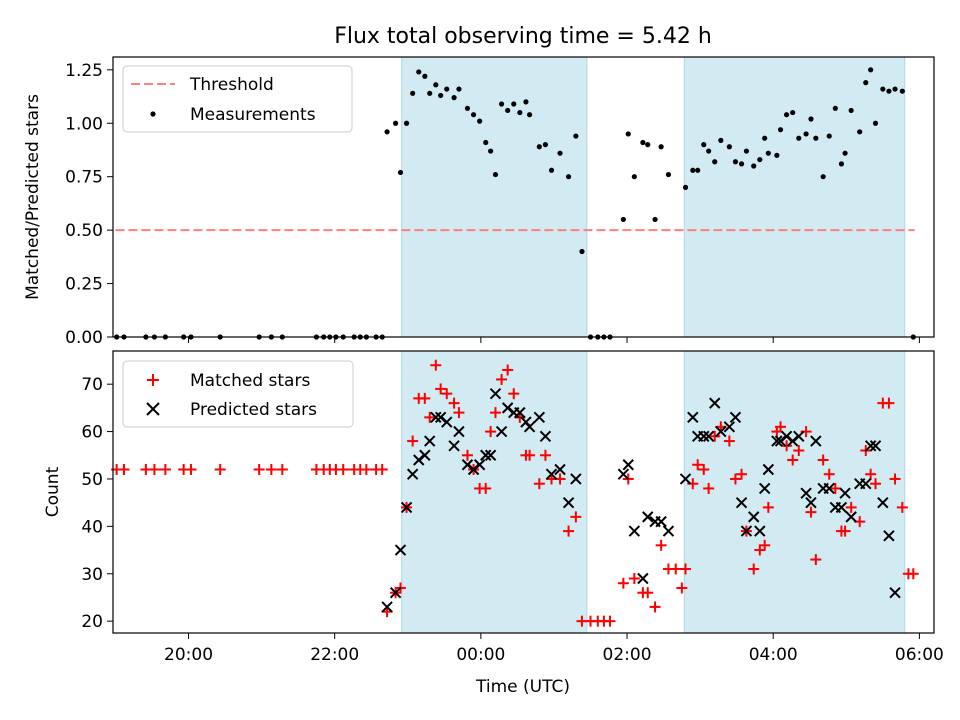 The width and height of the screenshot is (960, 720). What do you see at coordinates (480, 655) in the screenshot?
I see `x-tick-label: 00:00` at bounding box center [480, 655].